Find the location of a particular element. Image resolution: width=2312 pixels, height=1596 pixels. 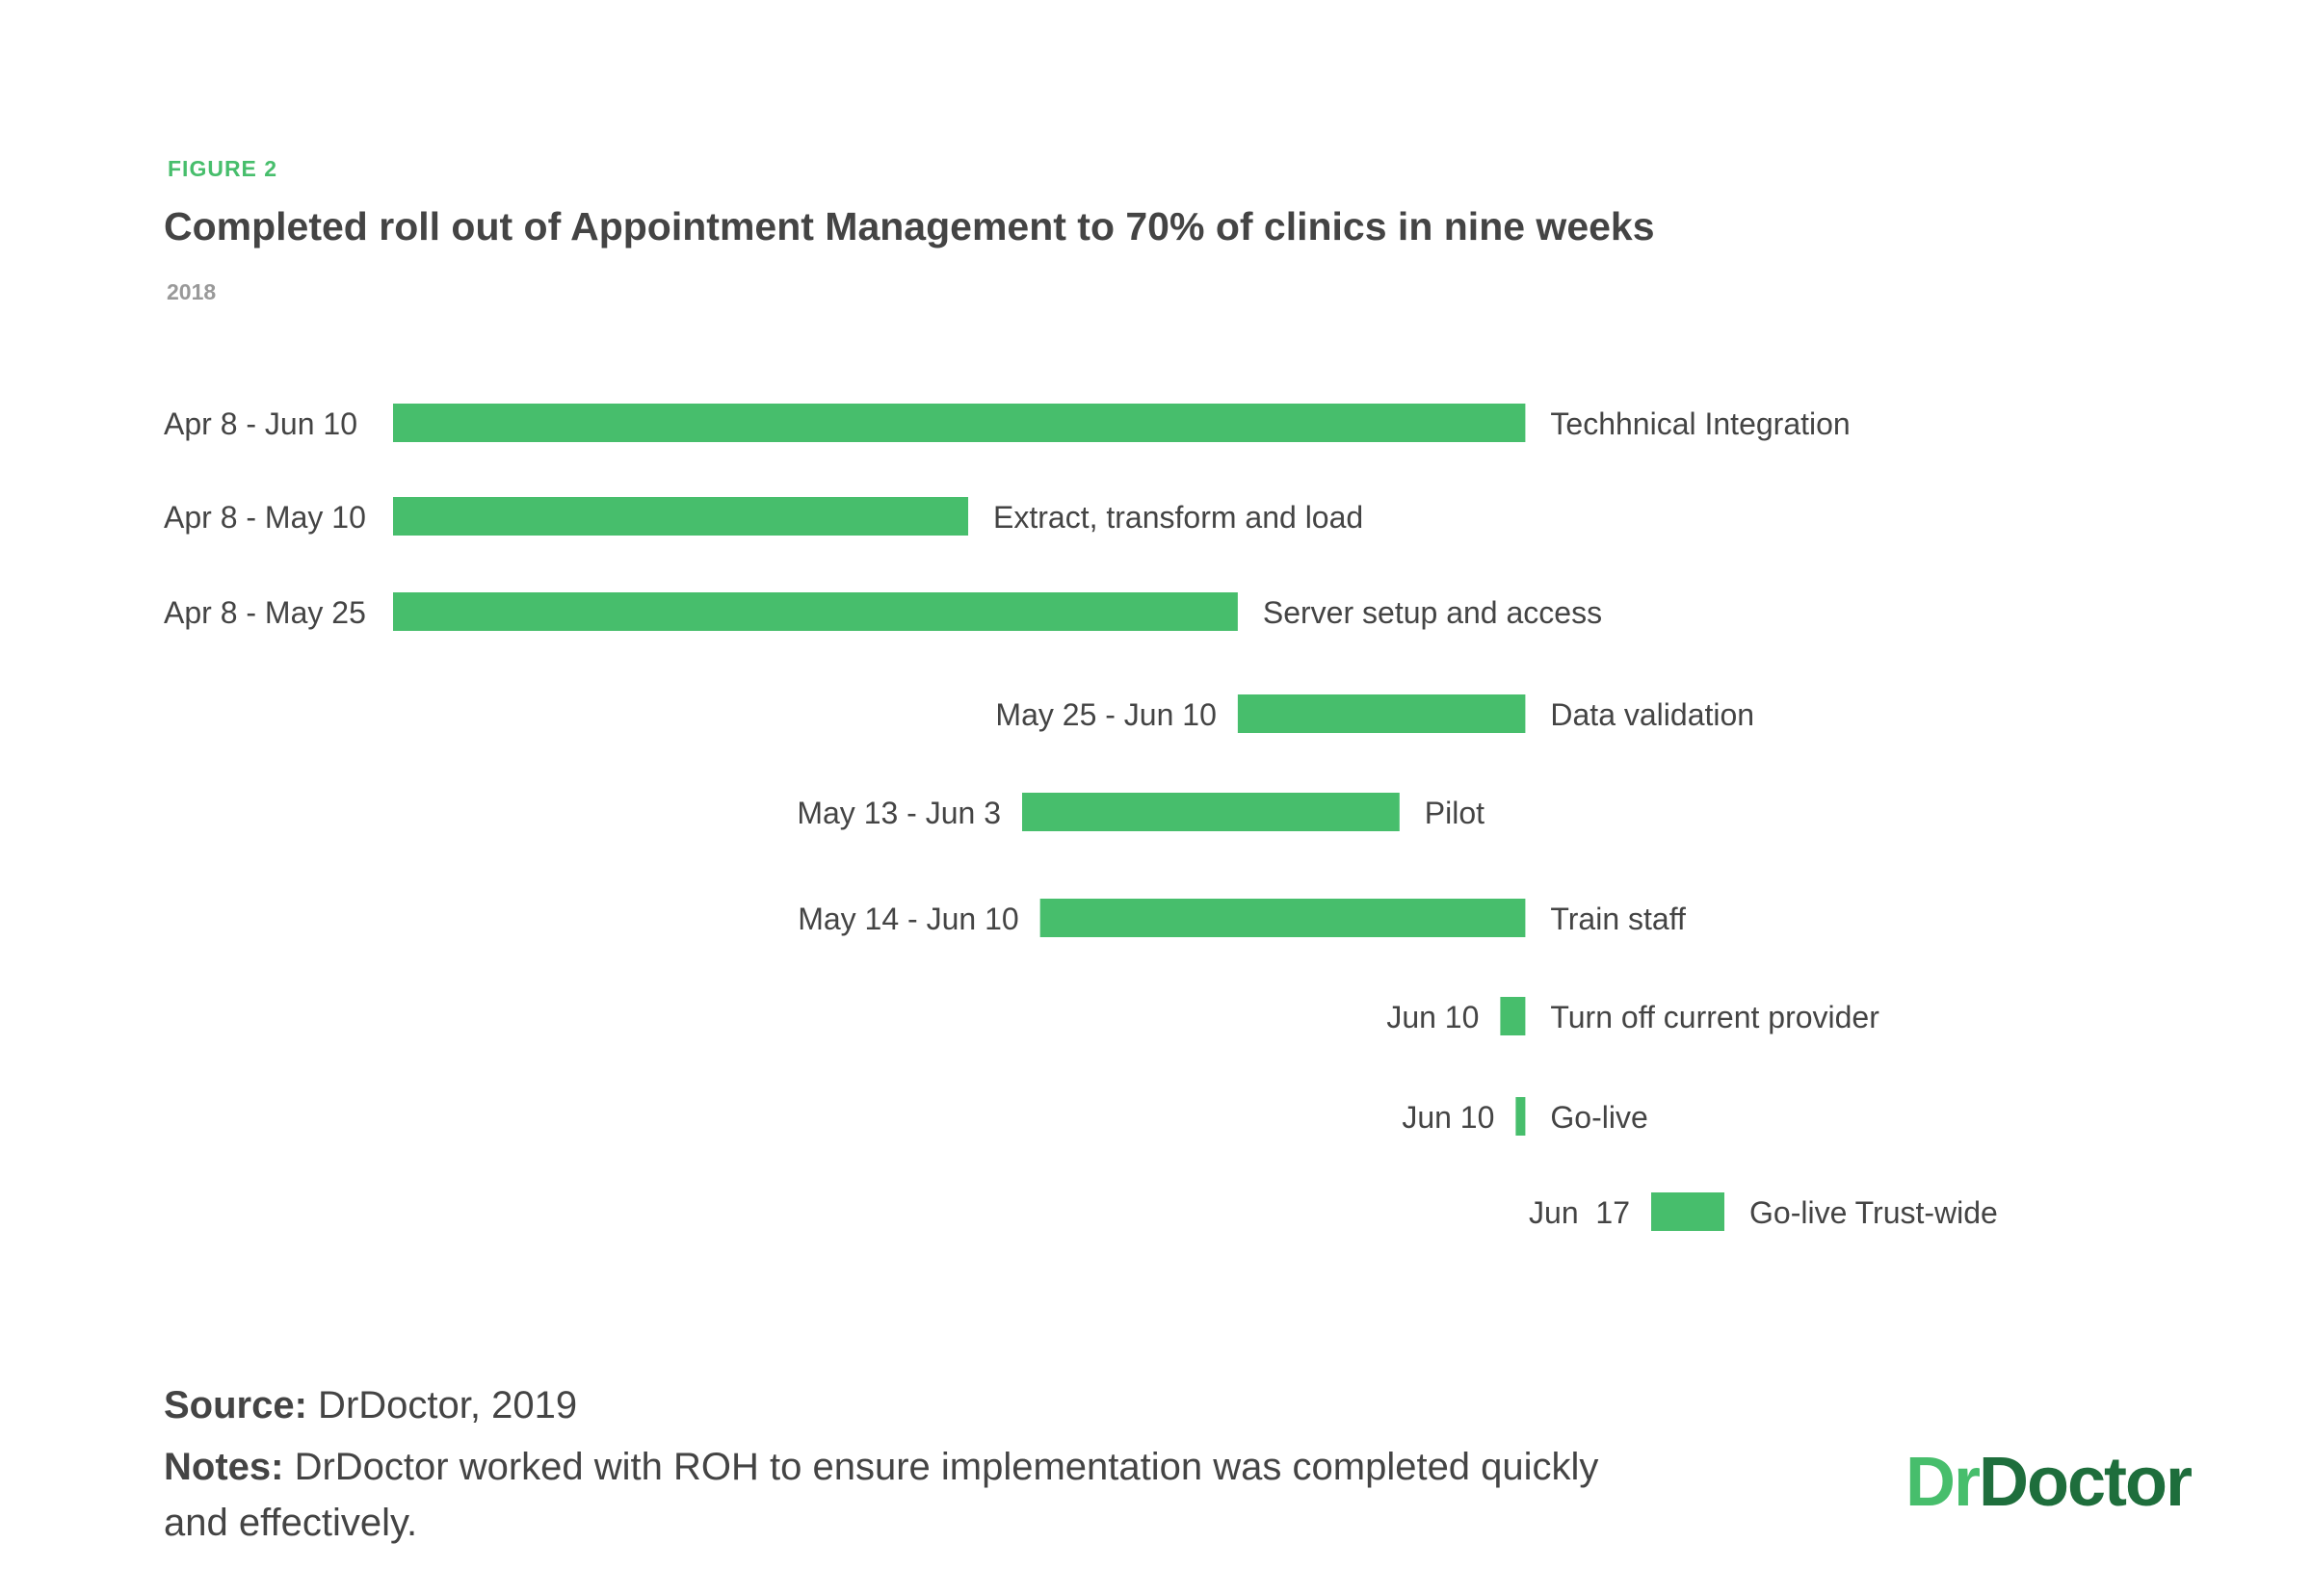

source-label: Source: is located at coordinates (235, 1405).